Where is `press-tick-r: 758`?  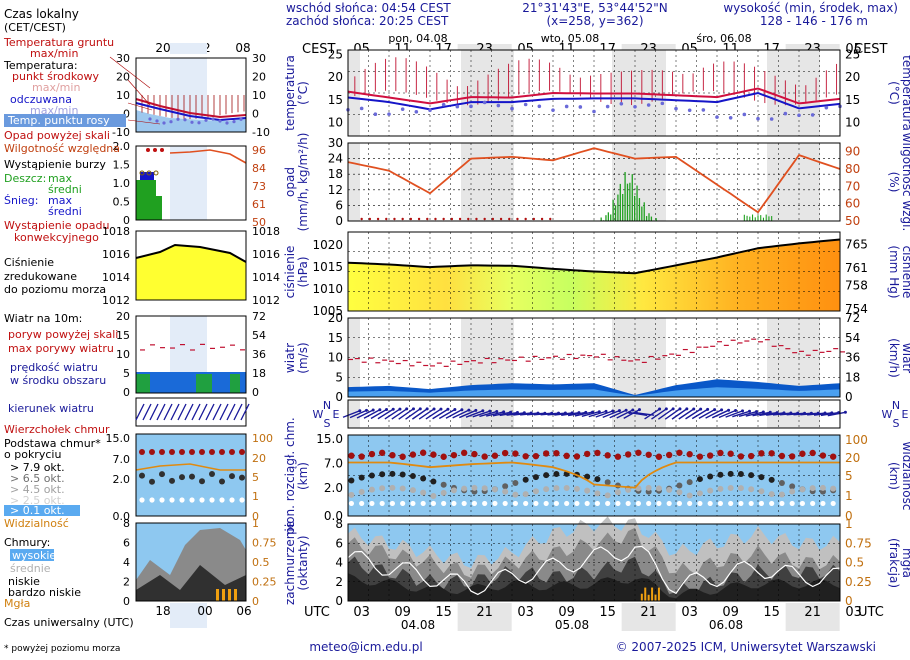 press-tick-r: 758 is located at coordinates (856, 286).